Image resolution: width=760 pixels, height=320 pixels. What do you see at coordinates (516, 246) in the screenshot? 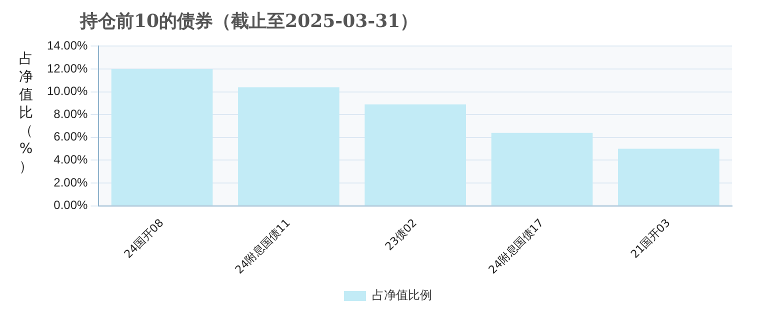
I see `x-tick-label: 24附息国债17` at bounding box center [516, 246].